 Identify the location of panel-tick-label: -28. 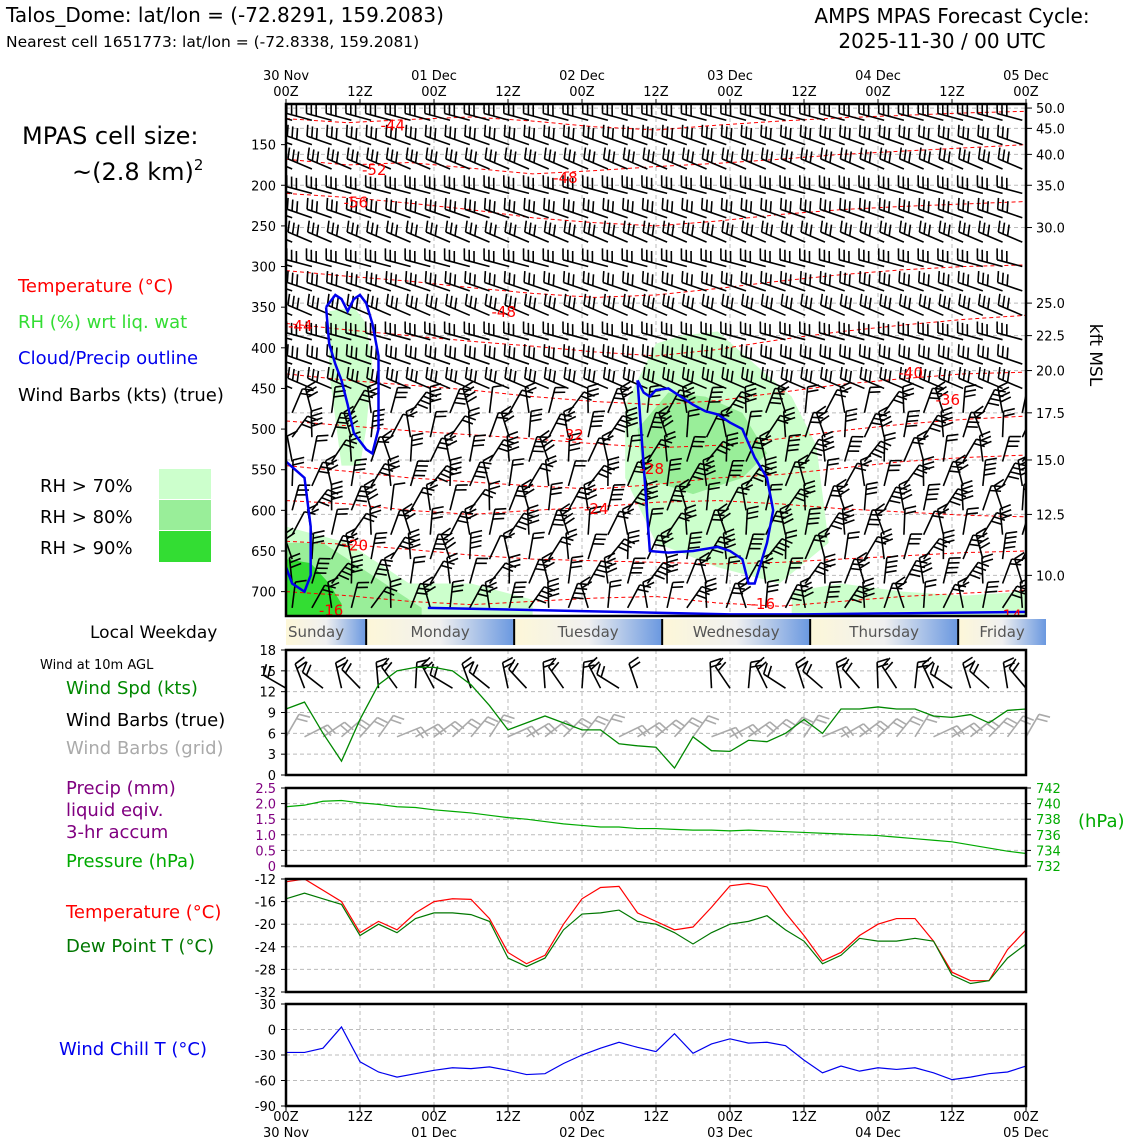
(265, 970).